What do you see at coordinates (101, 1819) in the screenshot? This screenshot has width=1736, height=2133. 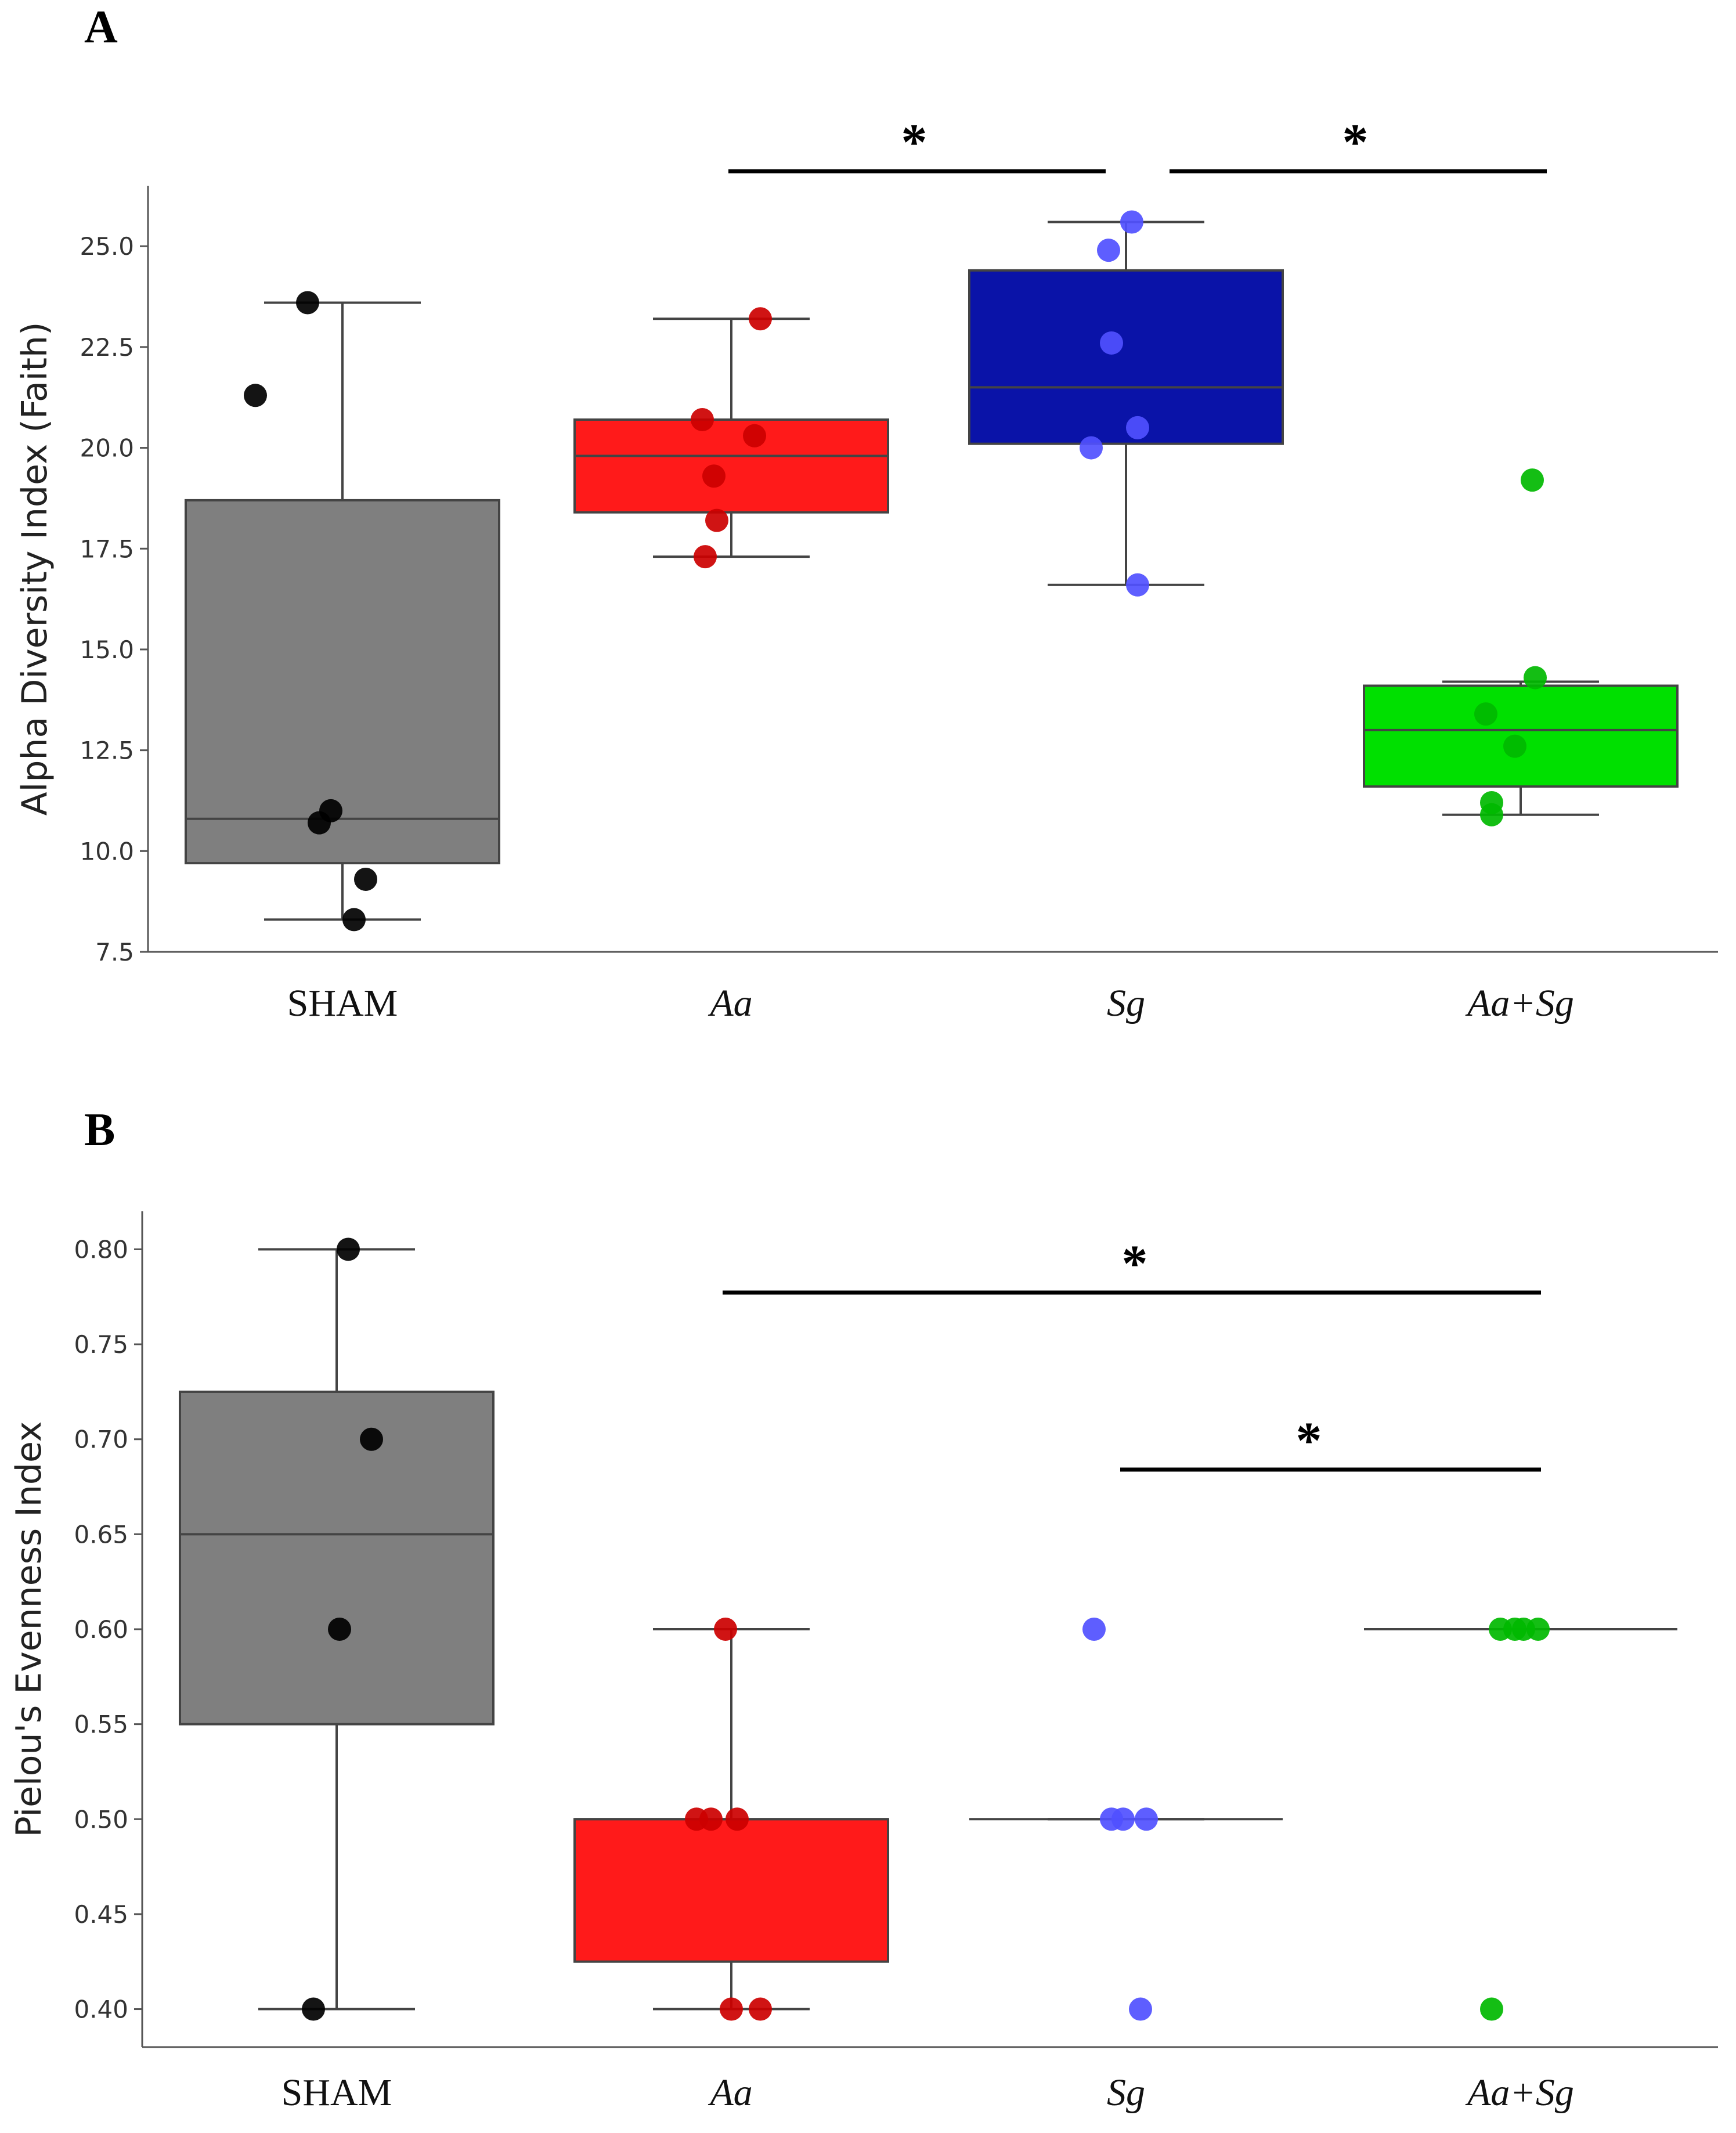 I see `y-tick-label: 0.50` at bounding box center [101, 1819].